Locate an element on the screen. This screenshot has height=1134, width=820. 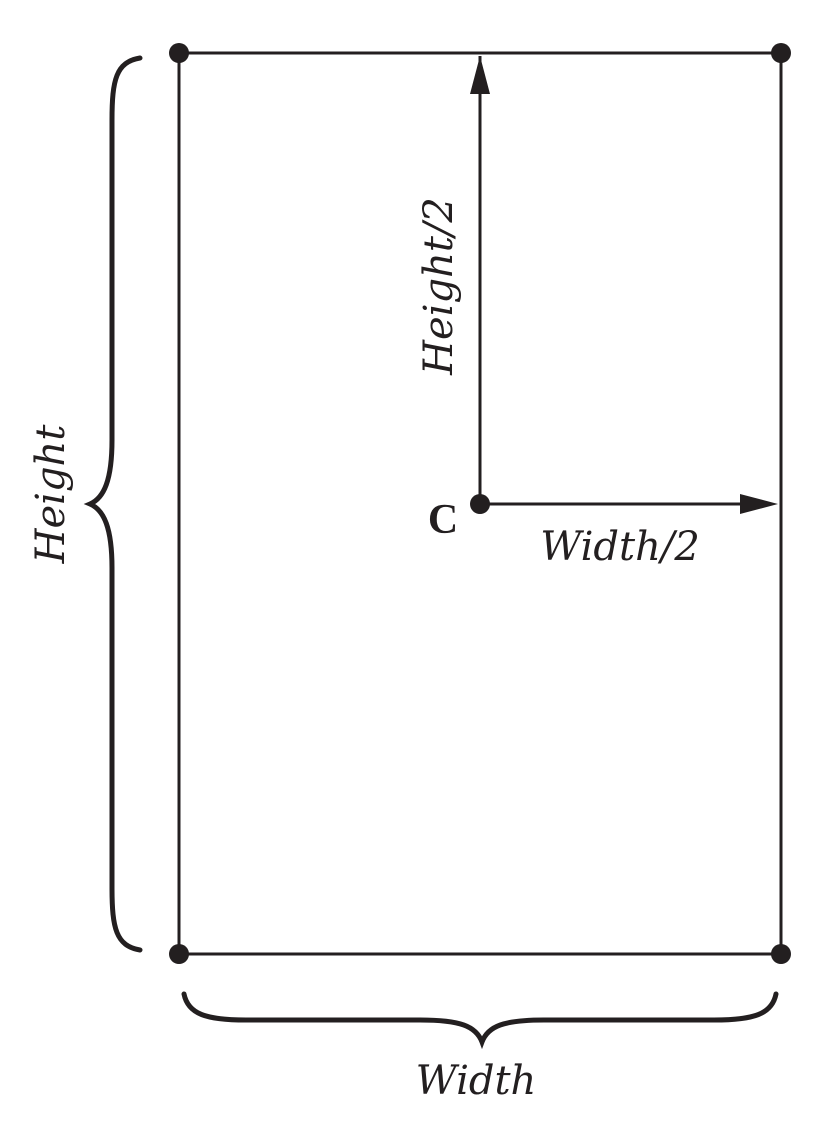
half-width-label: Width/2 is located at coordinates (620, 547).